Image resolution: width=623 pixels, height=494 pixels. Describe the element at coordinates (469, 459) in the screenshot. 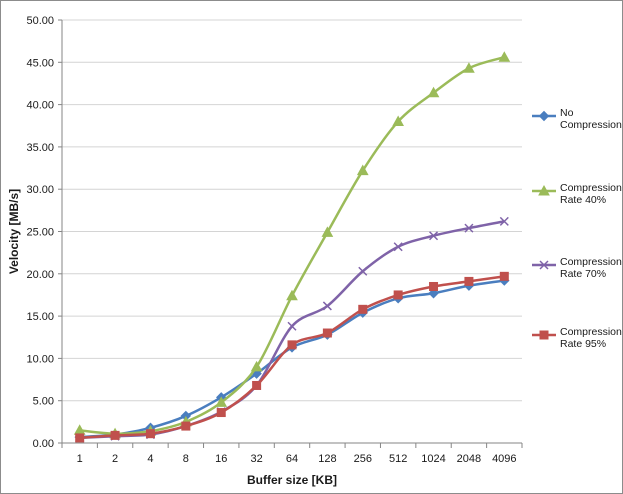

I see `x-tick-label: 2048` at that location.